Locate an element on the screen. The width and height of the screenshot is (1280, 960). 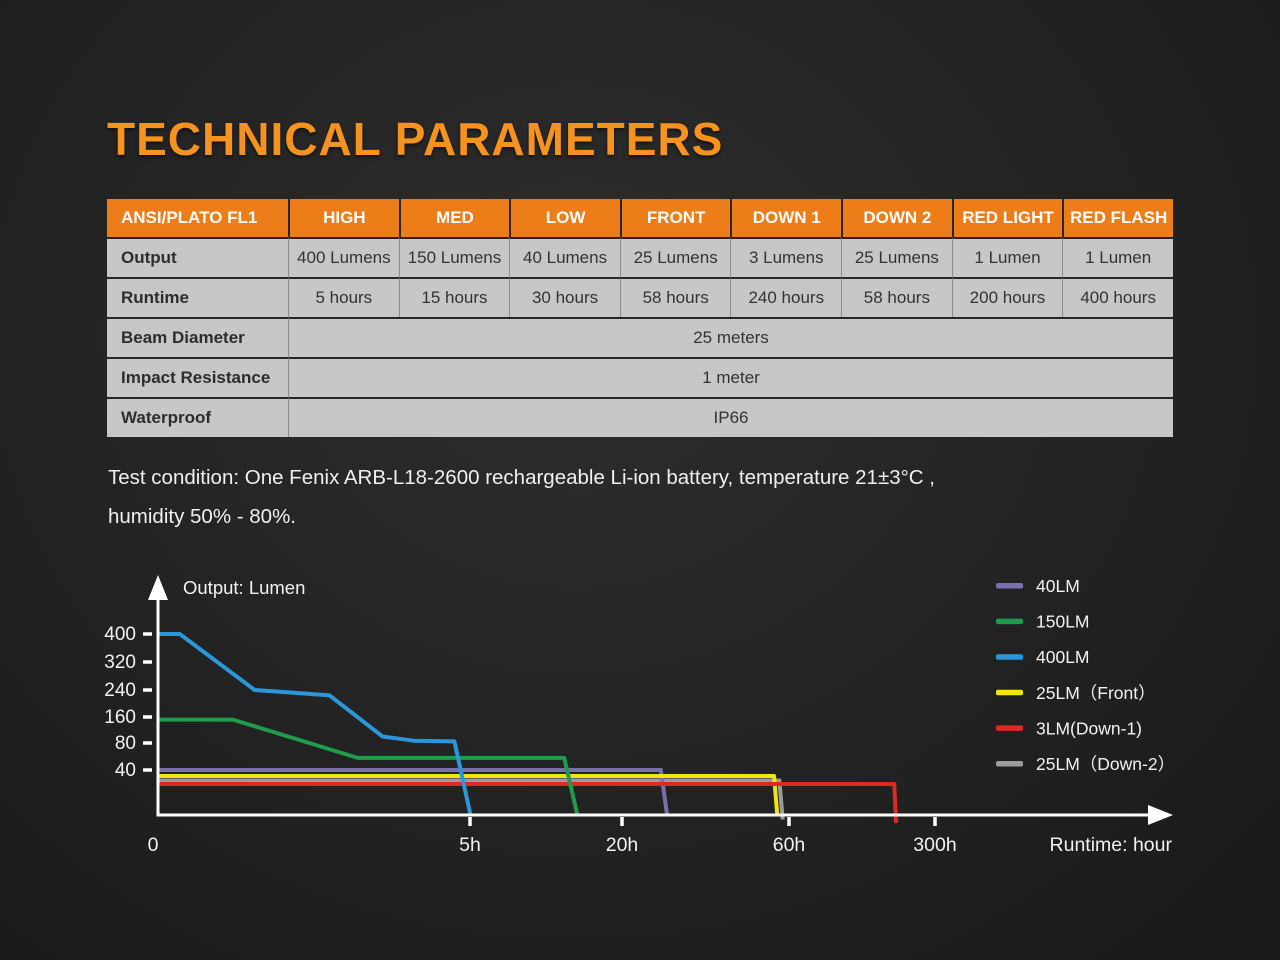
x-tick-label: 20h is located at coordinates (622, 845).